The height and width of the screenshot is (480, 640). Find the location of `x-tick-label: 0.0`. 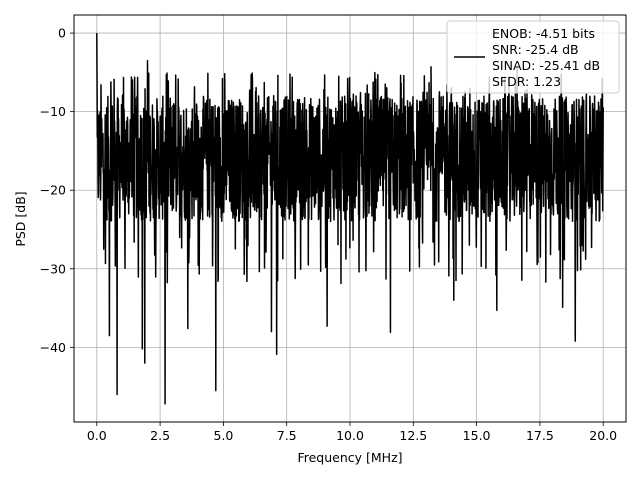

x-tick-label: 0.0 is located at coordinates (97, 435).